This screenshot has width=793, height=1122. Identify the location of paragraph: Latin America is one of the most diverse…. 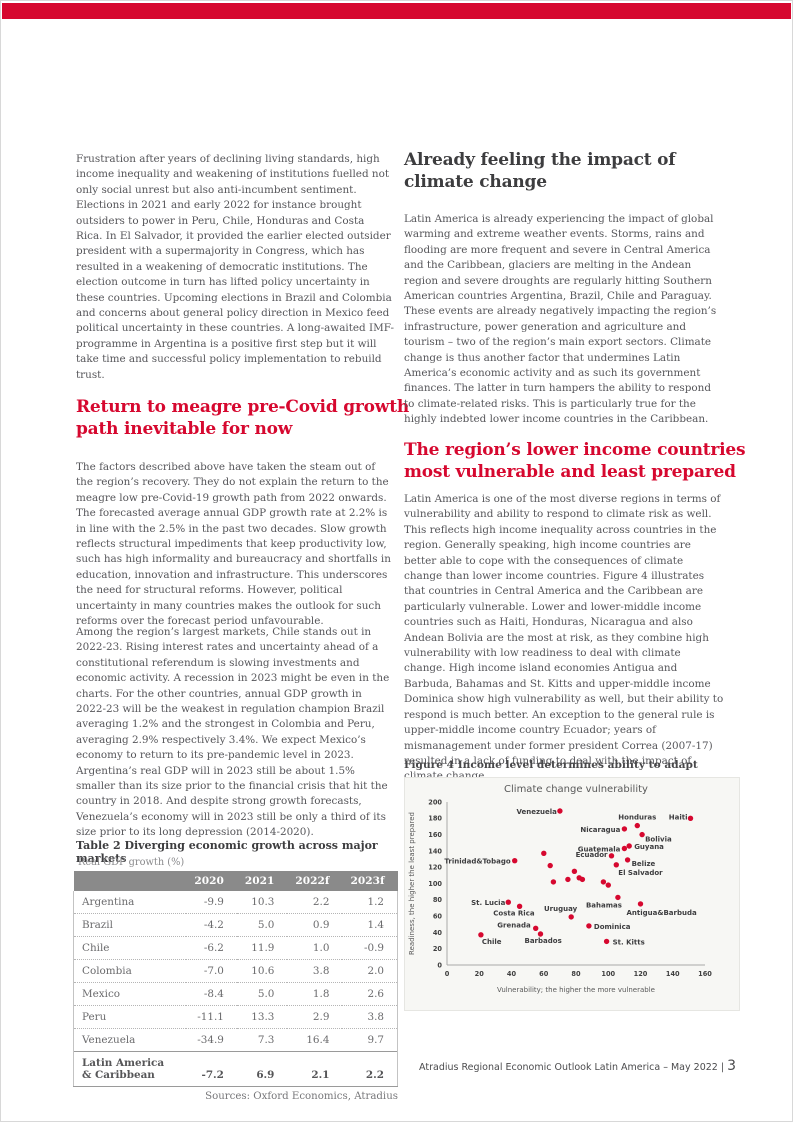
(564, 637).